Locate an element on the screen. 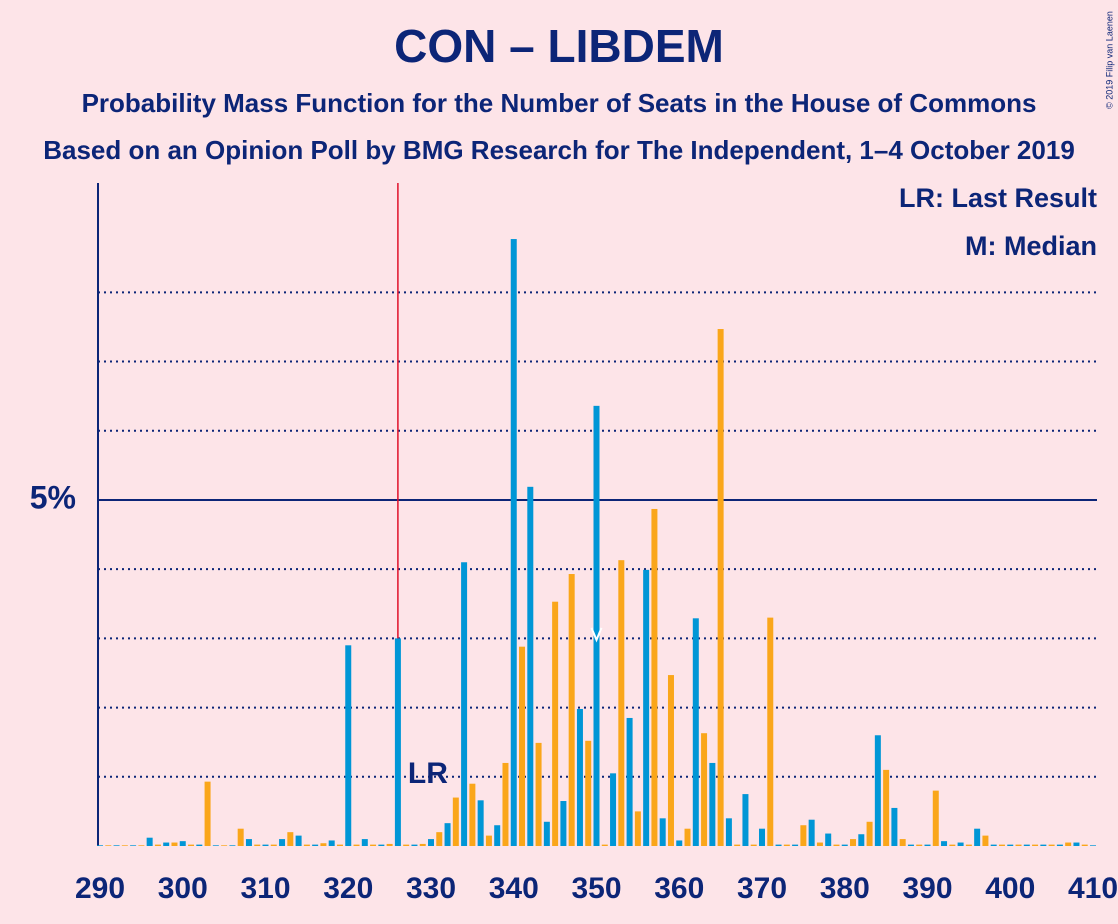 This screenshot has height=924, width=1118. x-tick-label: 330 is located at coordinates (431, 888).